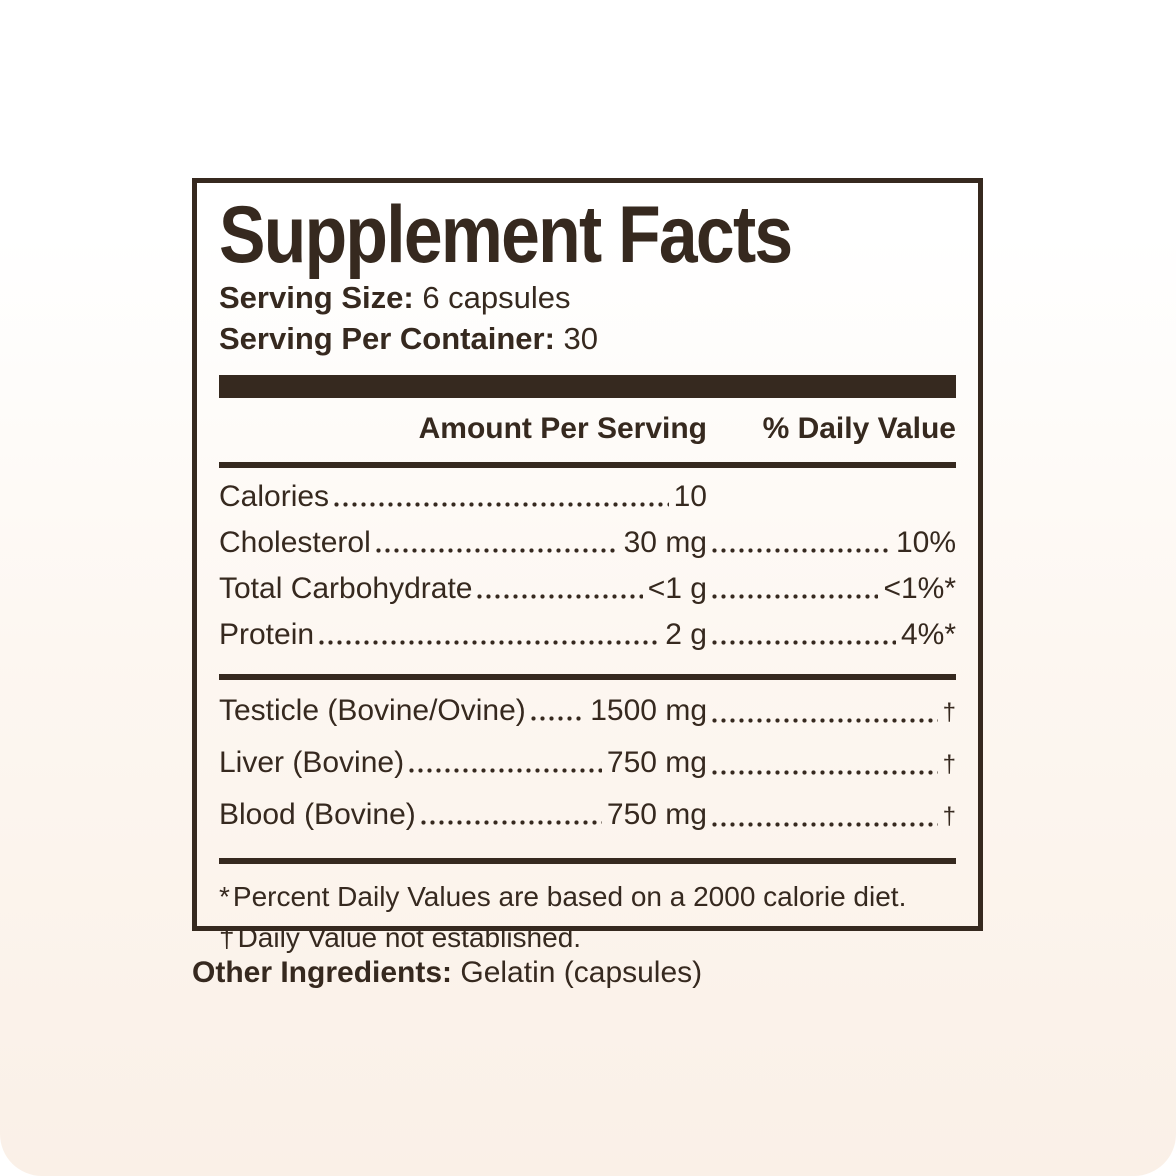 This screenshot has width=1176, height=1176. I want to click on row-amount: 1500 mg, so click(648, 710).